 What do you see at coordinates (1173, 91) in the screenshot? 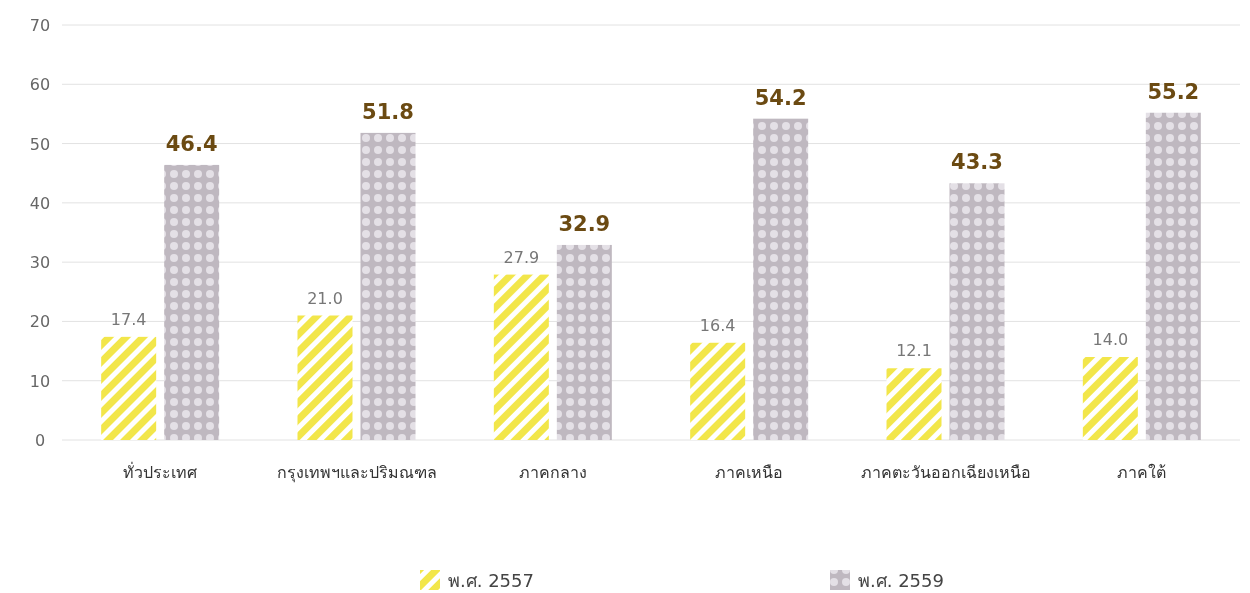
I see `data-label: 55.2` at bounding box center [1173, 91].